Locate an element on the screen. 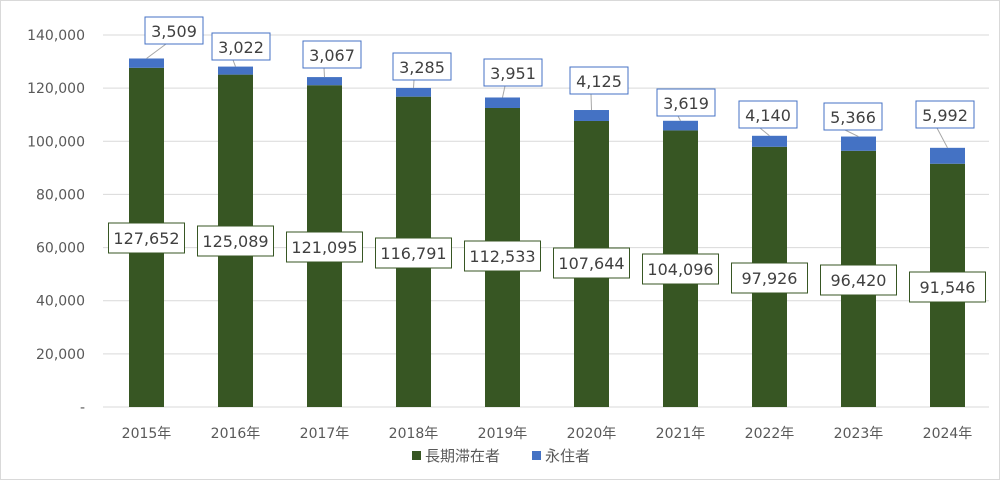 The width and height of the screenshot is (1000, 480). data-label-permanent: 3,509 is located at coordinates (174, 31).